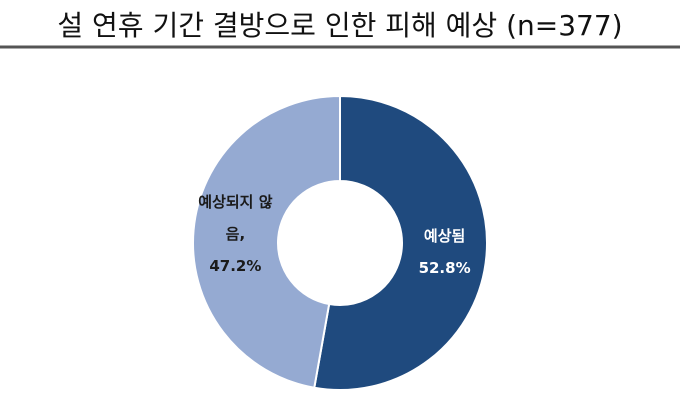 This screenshot has width=680, height=406. What do you see at coordinates (235, 265) in the screenshot?
I see `value-label: 47.2%` at bounding box center [235, 265].